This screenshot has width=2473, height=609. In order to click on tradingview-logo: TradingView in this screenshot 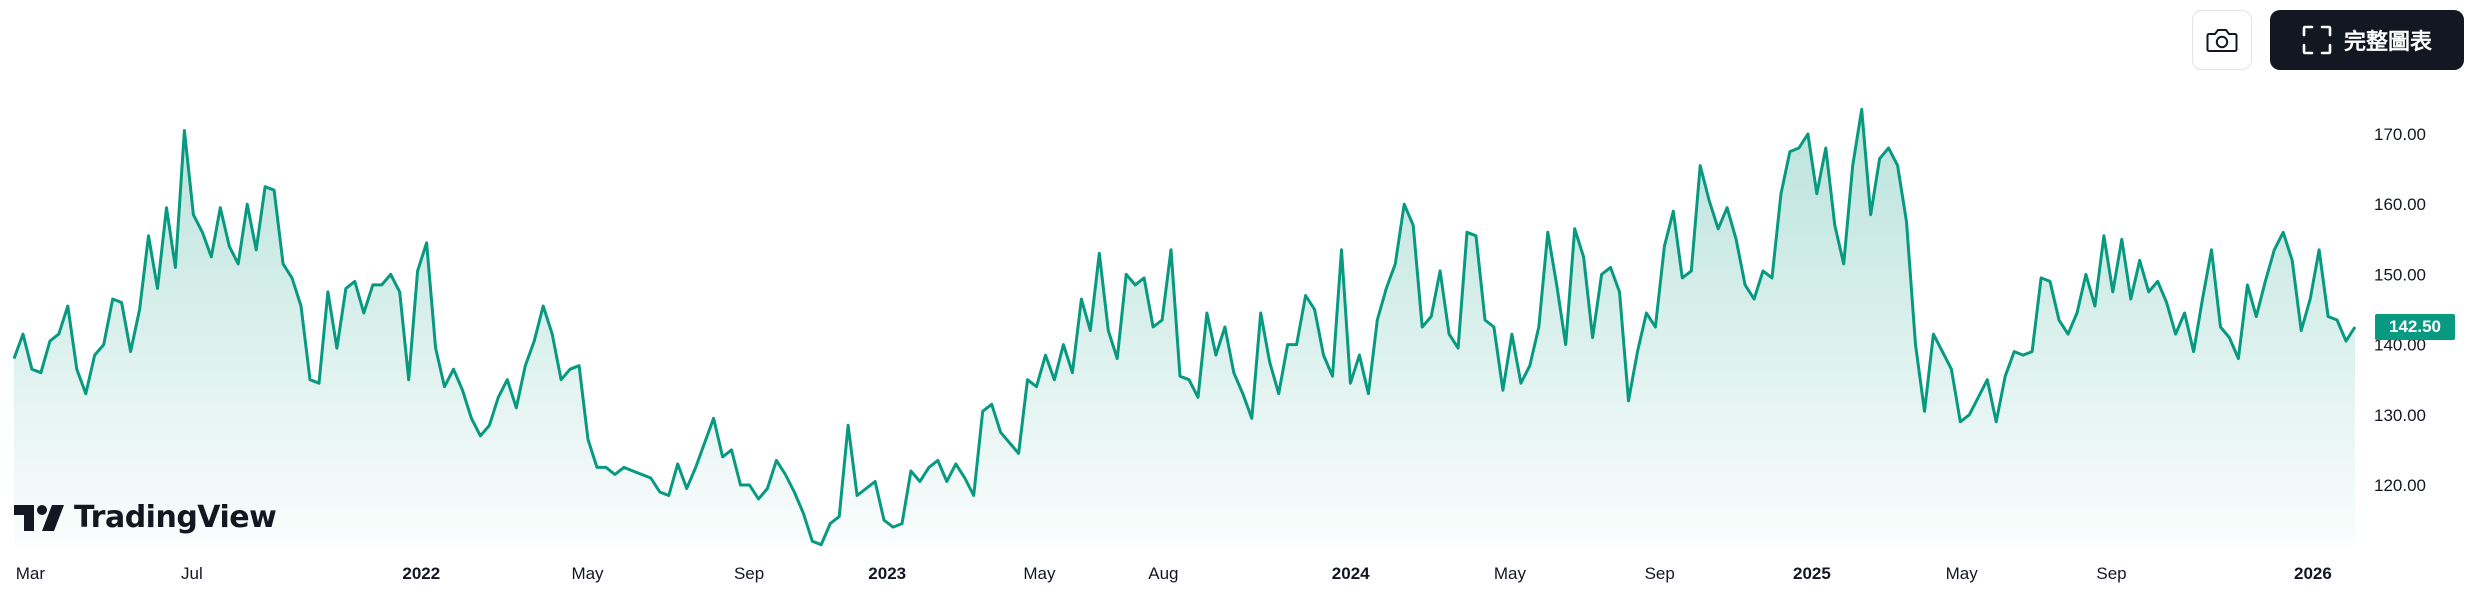, I will do `click(145, 517)`.